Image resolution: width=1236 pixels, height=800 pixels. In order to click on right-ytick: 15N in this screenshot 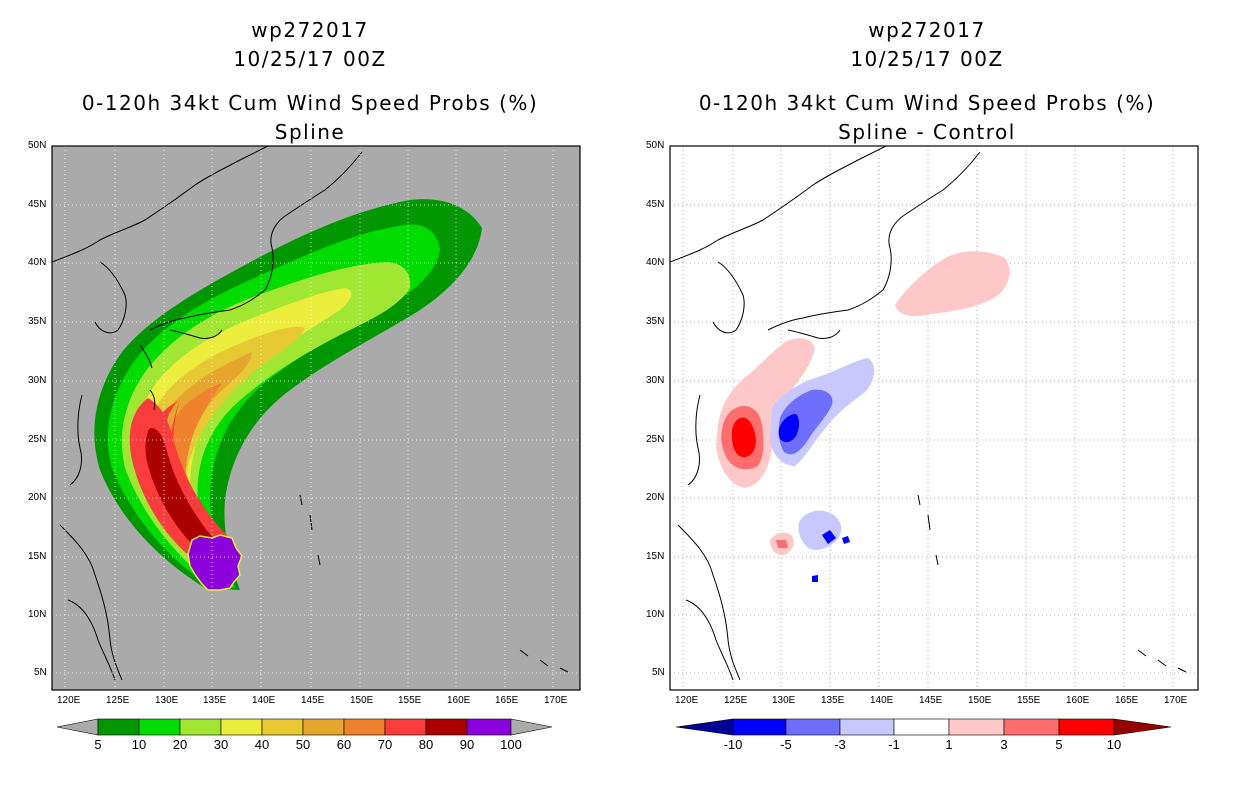, I will do `click(655, 556)`.